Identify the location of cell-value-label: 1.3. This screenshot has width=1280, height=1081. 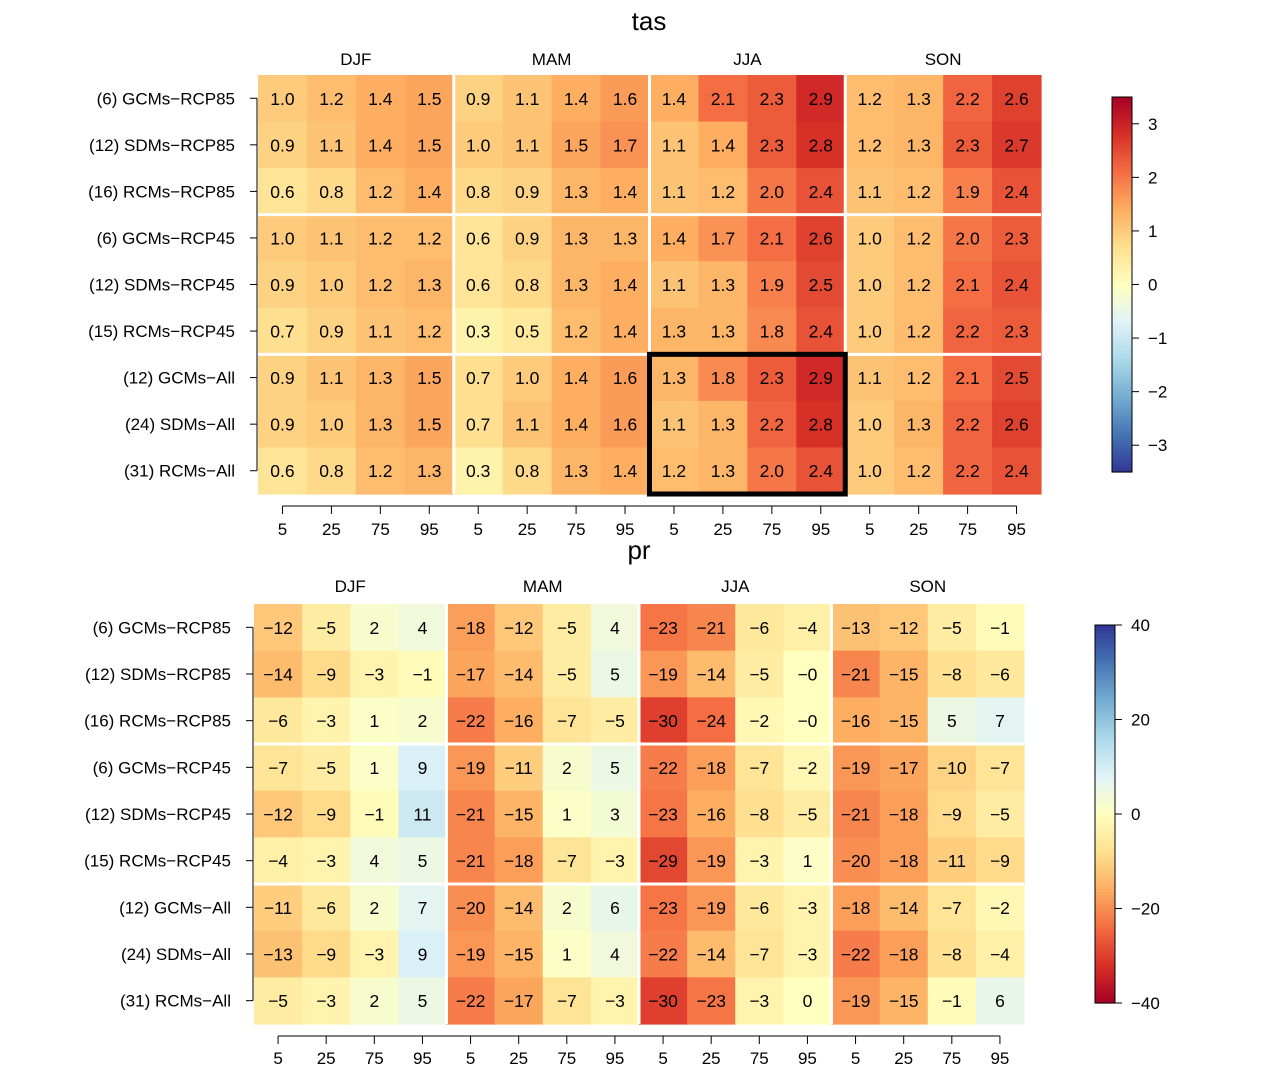
(723, 332).